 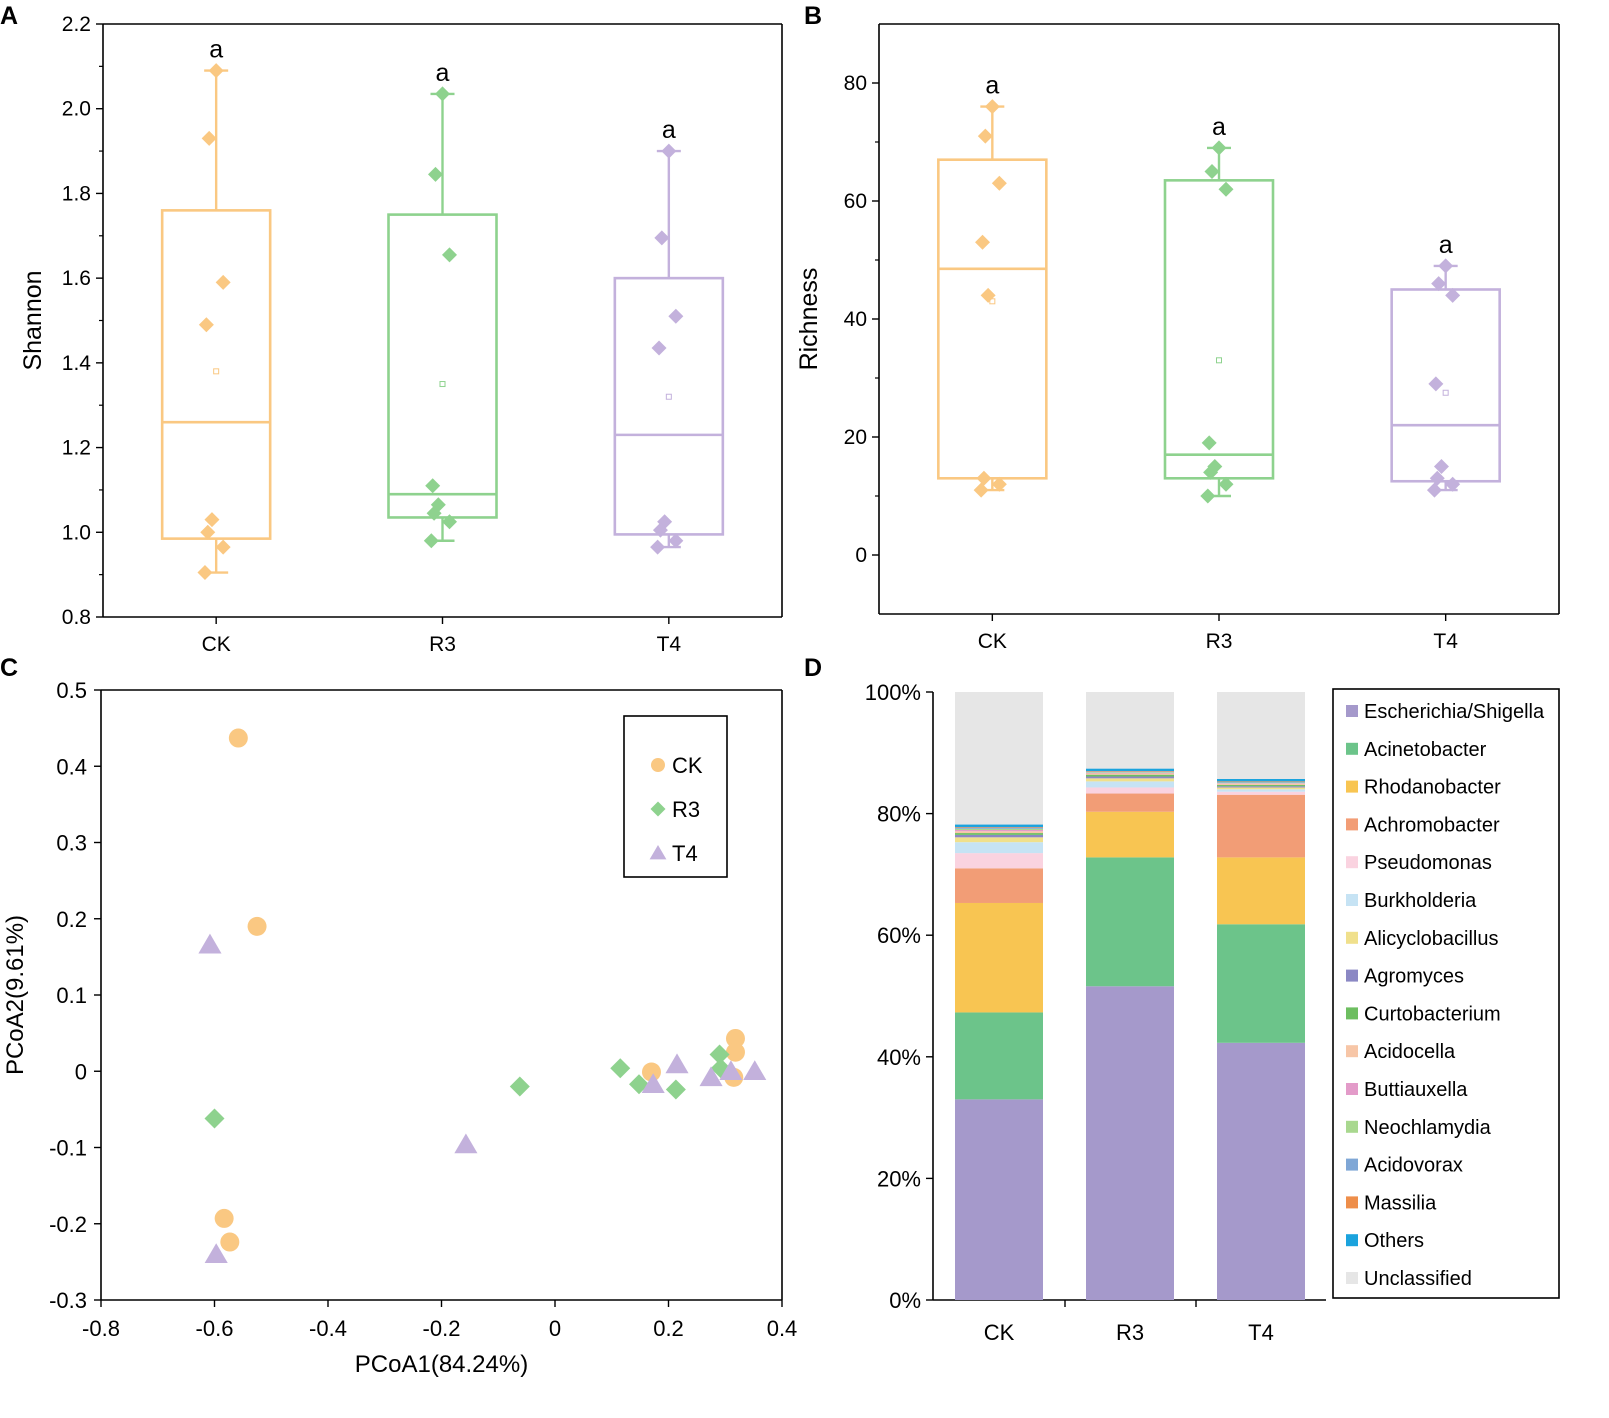 I want to click on legend-item-R3: R3, so click(x=675, y=809).